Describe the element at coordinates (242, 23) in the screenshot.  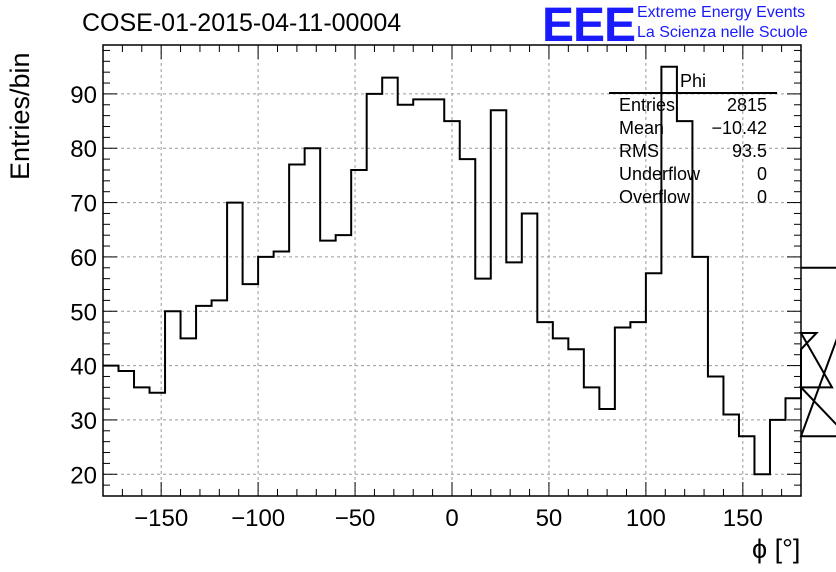
I see `run-title: COSE-01-2015-04-11-00004` at that location.